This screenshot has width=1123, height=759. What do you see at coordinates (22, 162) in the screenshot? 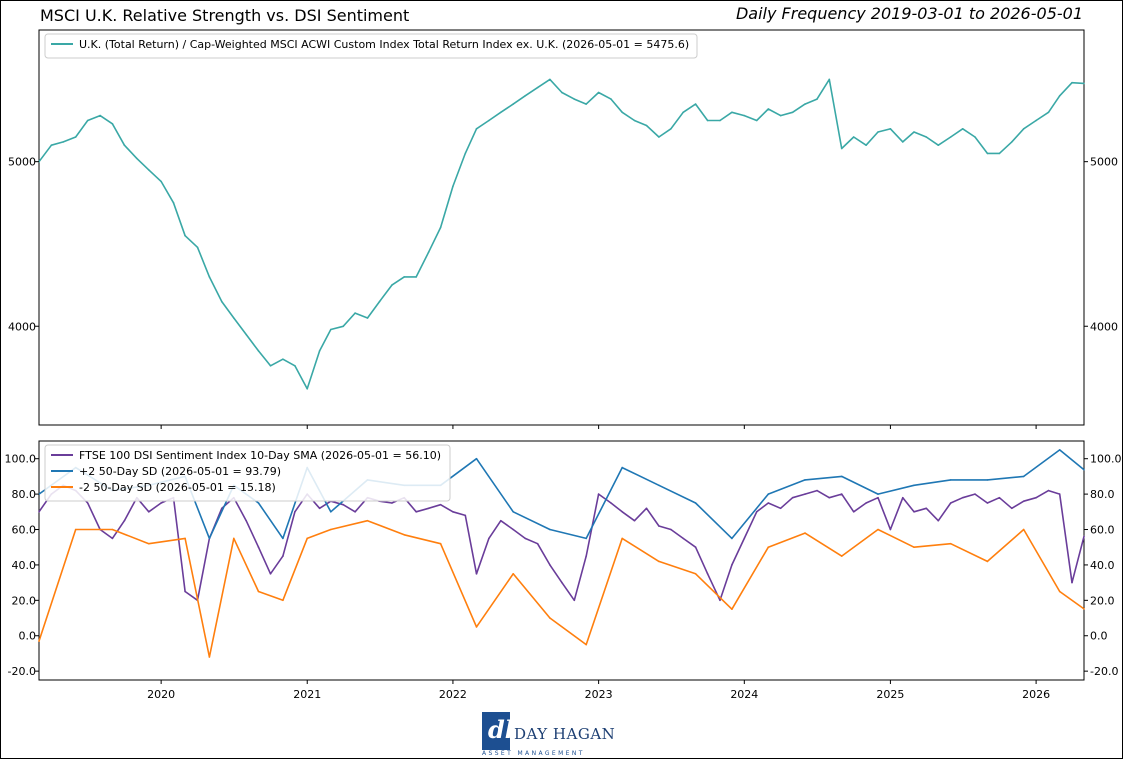
I see `top-ytick-label-left: 5000` at bounding box center [22, 162].